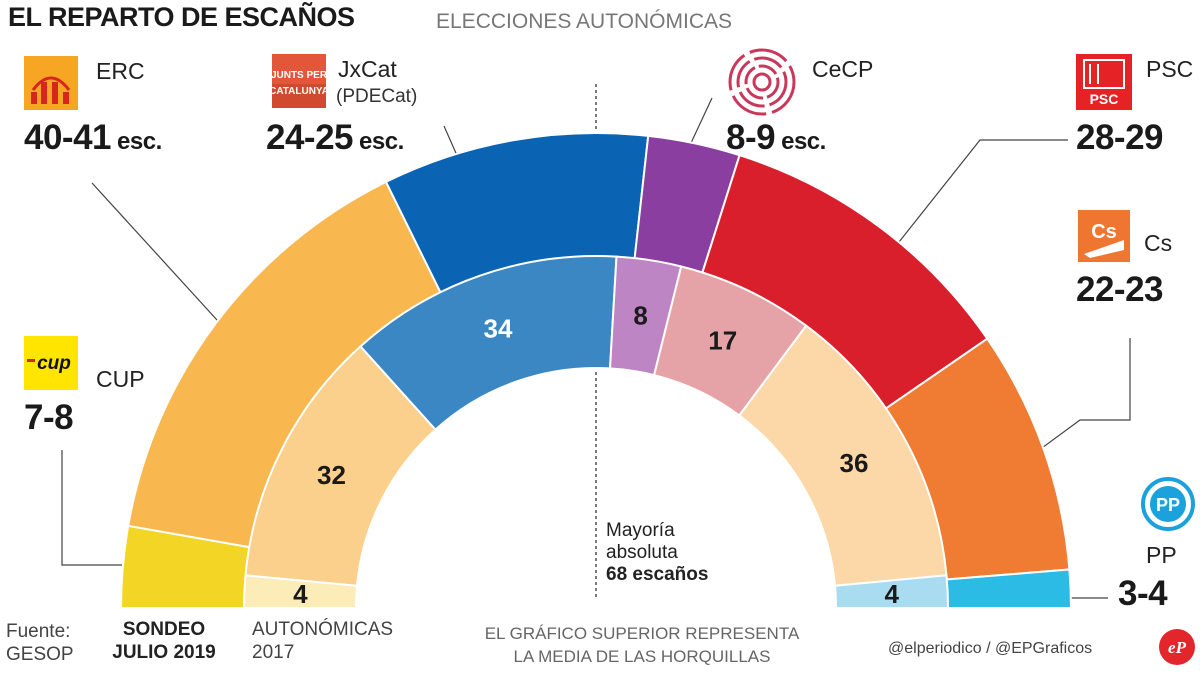 The image size is (1200, 675). I want to click on data-label-erc: 32, so click(331, 475).